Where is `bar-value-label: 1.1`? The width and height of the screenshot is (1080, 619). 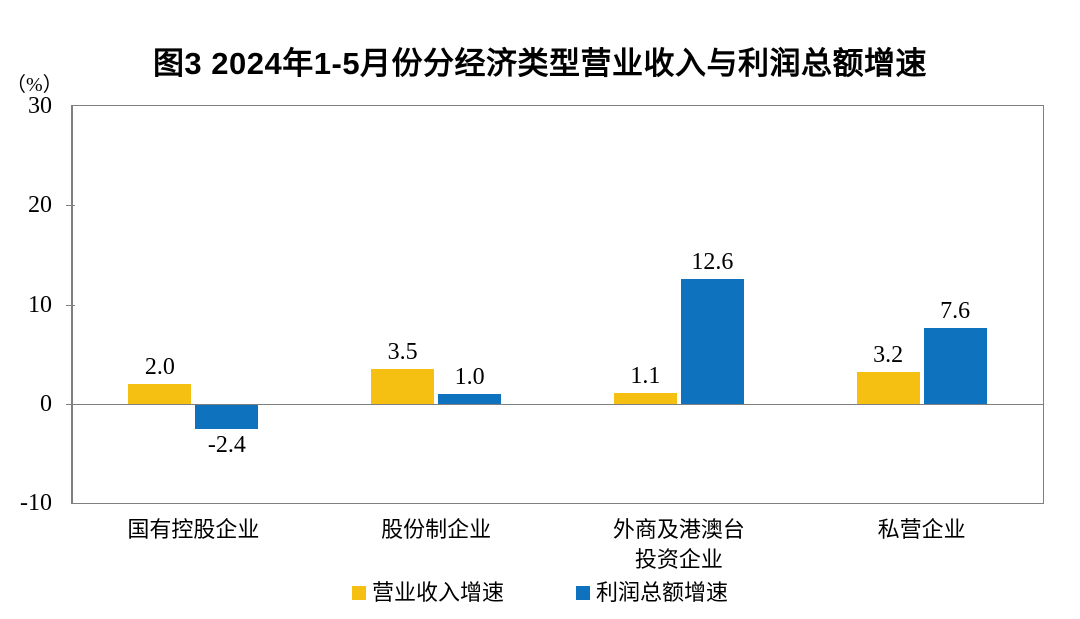
bar-value-label: 1.1 is located at coordinates (645, 375).